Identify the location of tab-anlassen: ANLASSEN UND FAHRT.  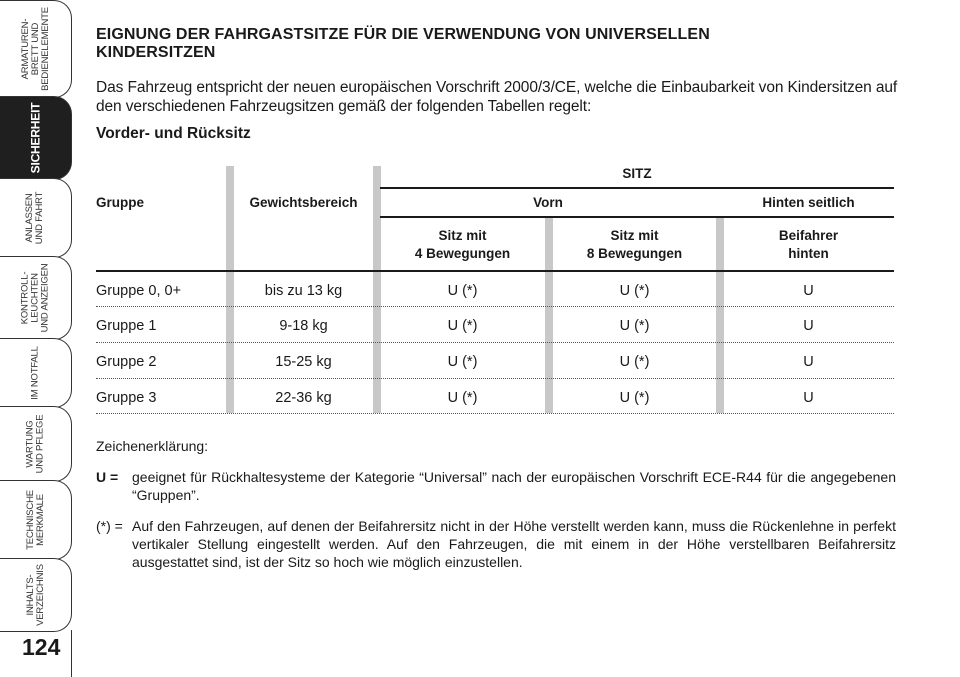
(36, 218).